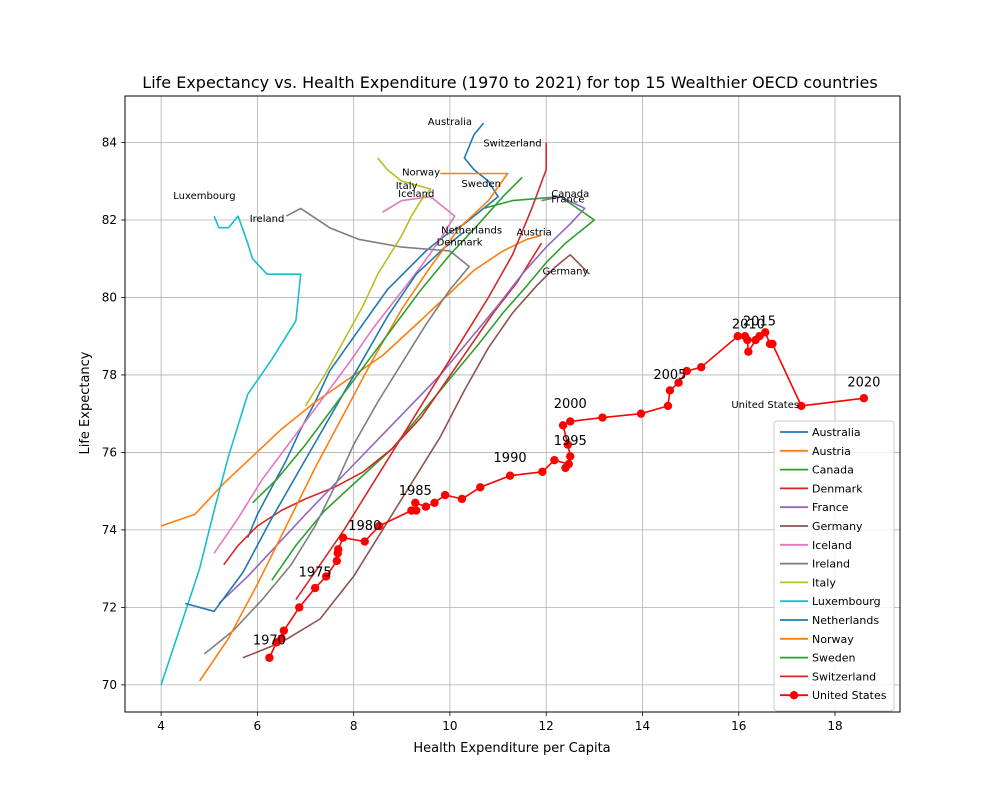  I want to click on country-annotation: Denmark, so click(460, 242).